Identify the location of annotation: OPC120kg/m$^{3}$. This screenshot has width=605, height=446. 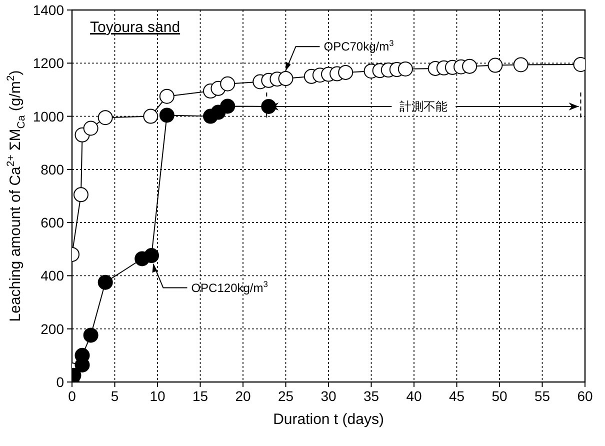
(229, 286).